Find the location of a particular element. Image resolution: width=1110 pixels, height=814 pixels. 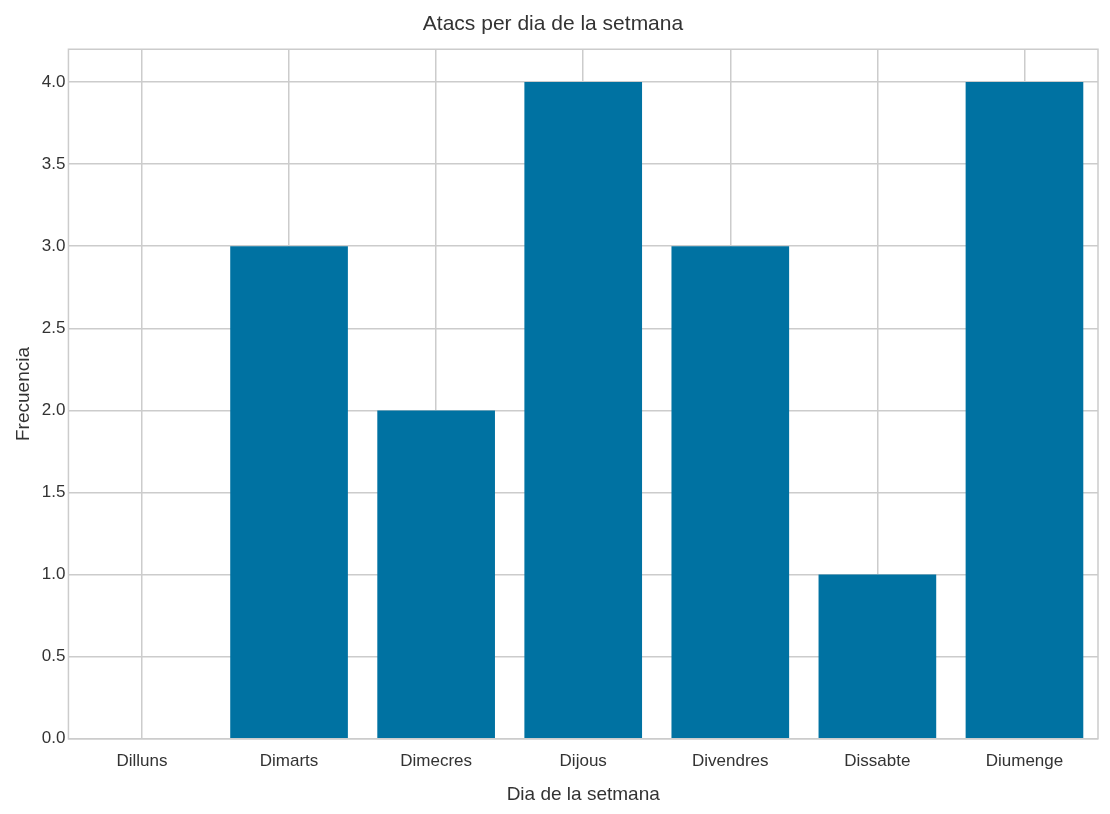

x-tick-label: Diumenge is located at coordinates (1024, 760).